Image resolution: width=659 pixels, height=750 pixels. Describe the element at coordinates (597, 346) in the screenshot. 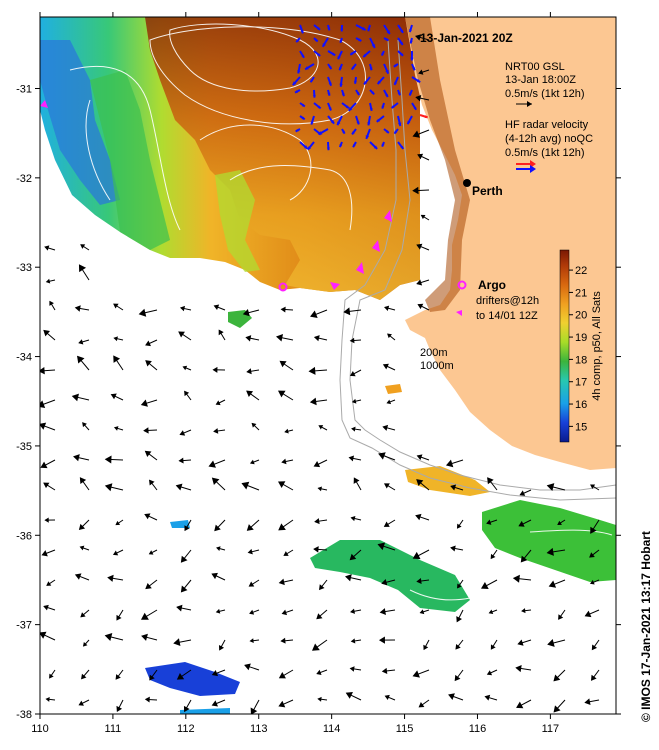

I see `colorbar-label: 4h comp, p50, All Sats` at that location.